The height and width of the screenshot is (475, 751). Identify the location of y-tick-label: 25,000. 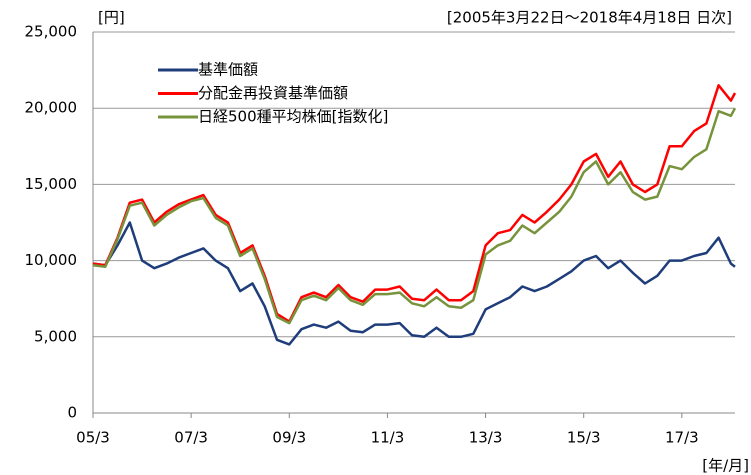
(51, 32).